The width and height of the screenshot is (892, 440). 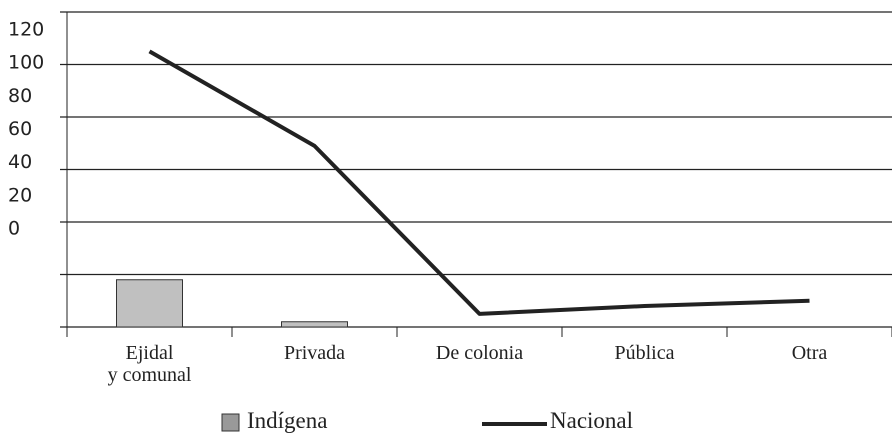 What do you see at coordinates (230, 422) in the screenshot?
I see `legend-swatch` at bounding box center [230, 422].